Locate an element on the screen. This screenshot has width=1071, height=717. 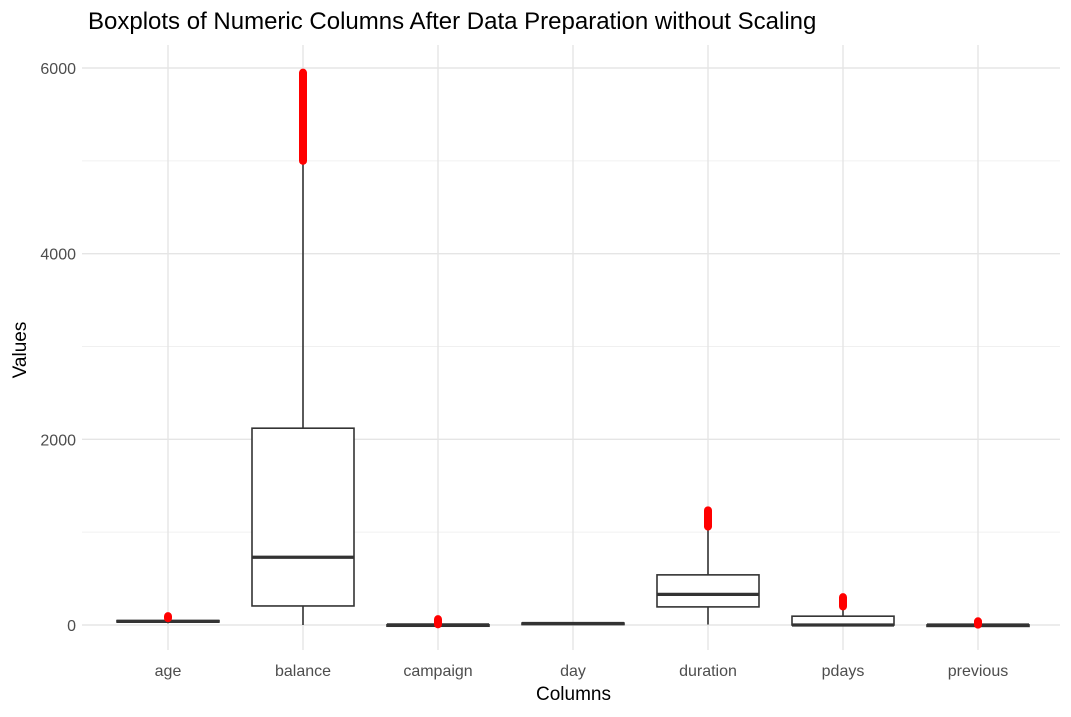
x-tick-label: day is located at coordinates (573, 671).